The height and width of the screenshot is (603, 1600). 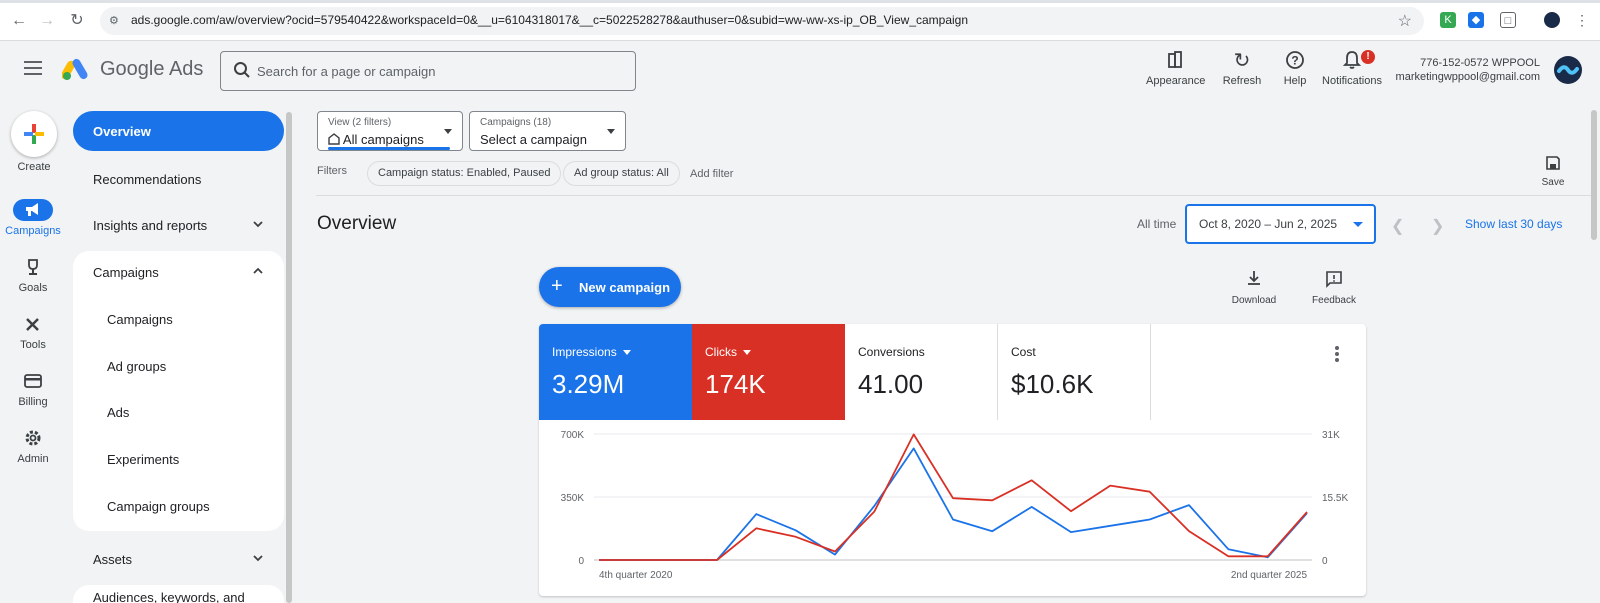 What do you see at coordinates (1404, 21) in the screenshot?
I see `bookmark-star-icon: ☆` at bounding box center [1404, 21].